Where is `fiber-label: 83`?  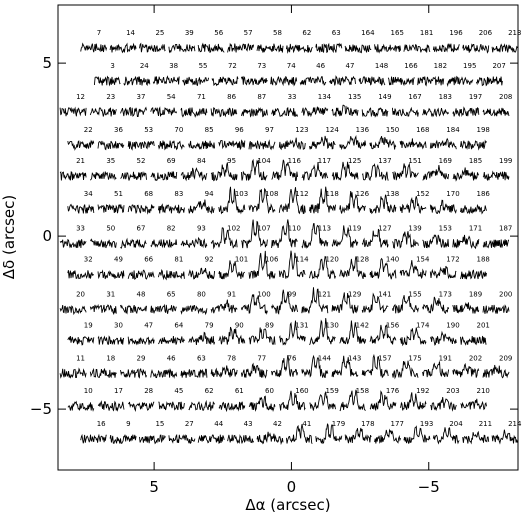
fiber-label: 83 is located at coordinates (178, 194).